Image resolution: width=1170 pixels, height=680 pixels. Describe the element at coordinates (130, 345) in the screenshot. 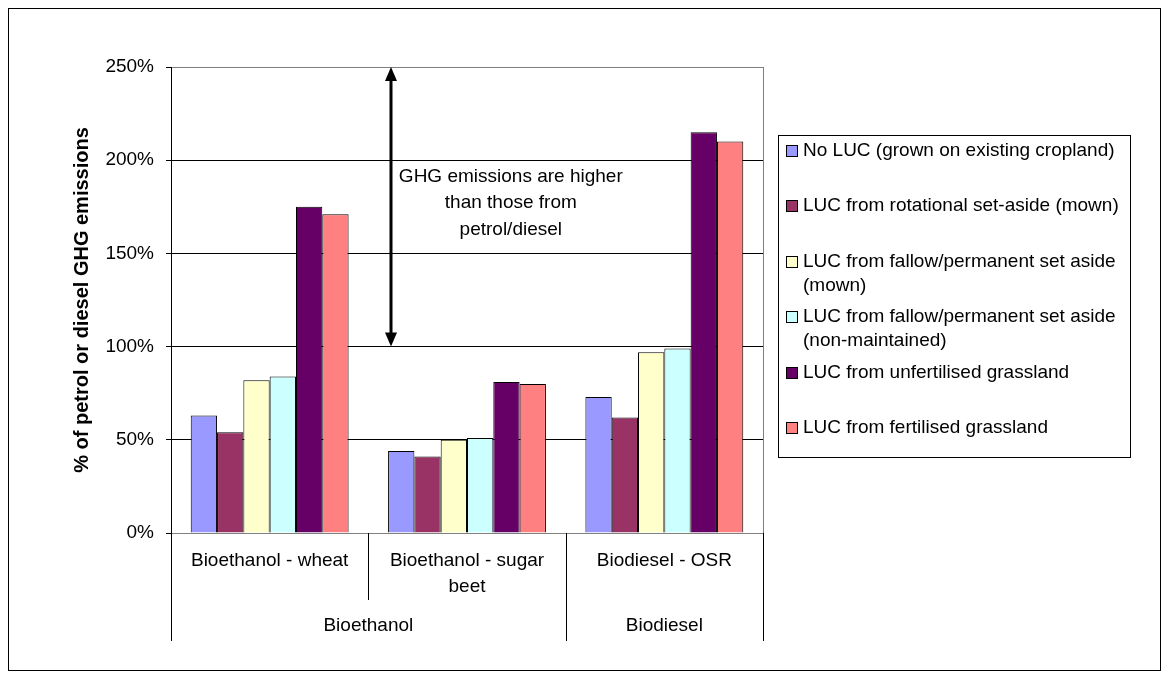

I see `y-tick-label: 100%` at that location.